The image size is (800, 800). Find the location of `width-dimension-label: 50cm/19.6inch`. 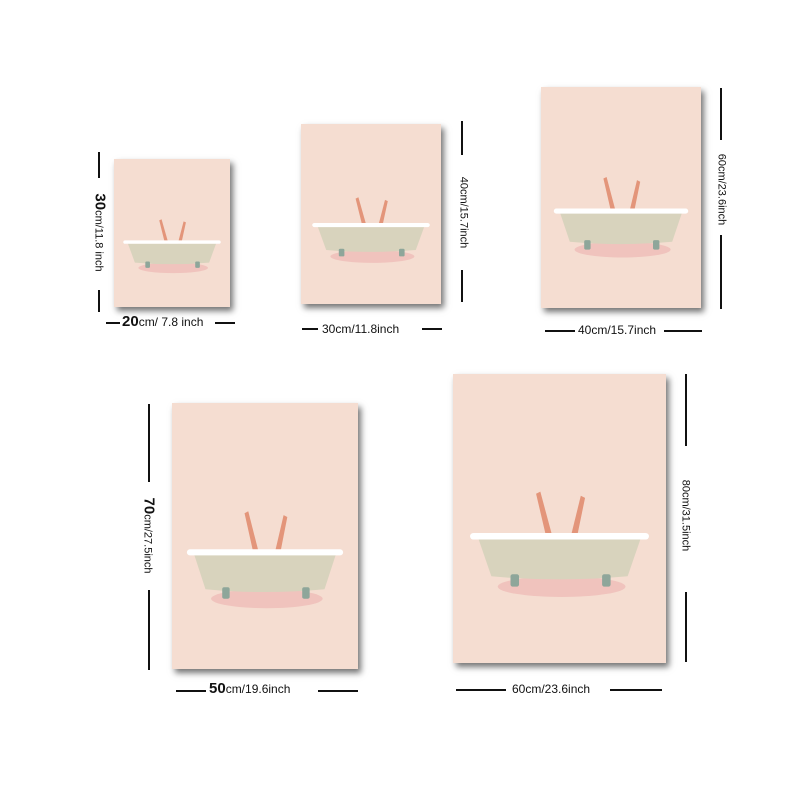

width-dimension-label: 50cm/19.6inch is located at coordinates (250, 688).